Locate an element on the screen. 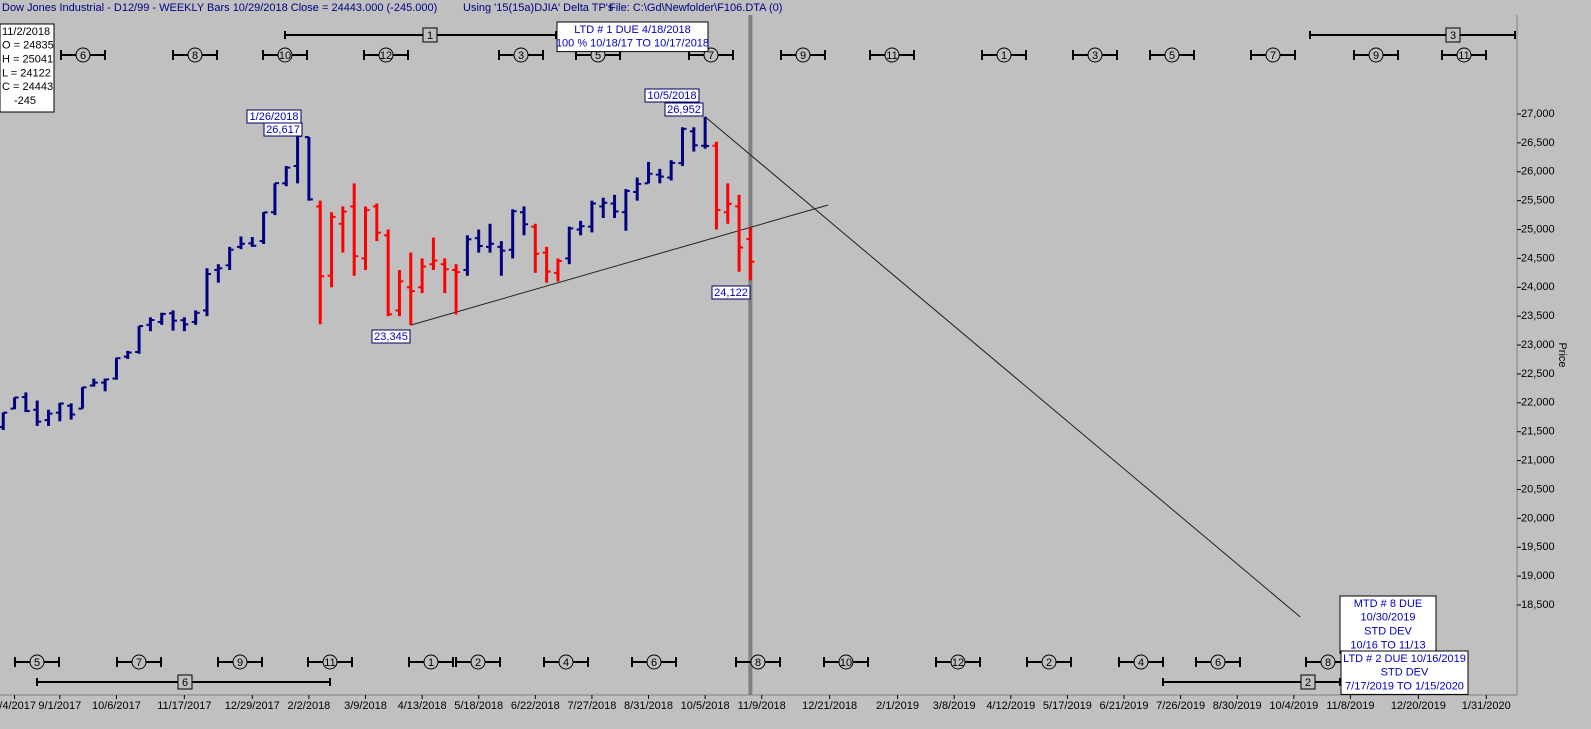 Image resolution: width=1591 pixels, height=729 pixels. info-line: 11/2/2018 is located at coordinates (26, 32).